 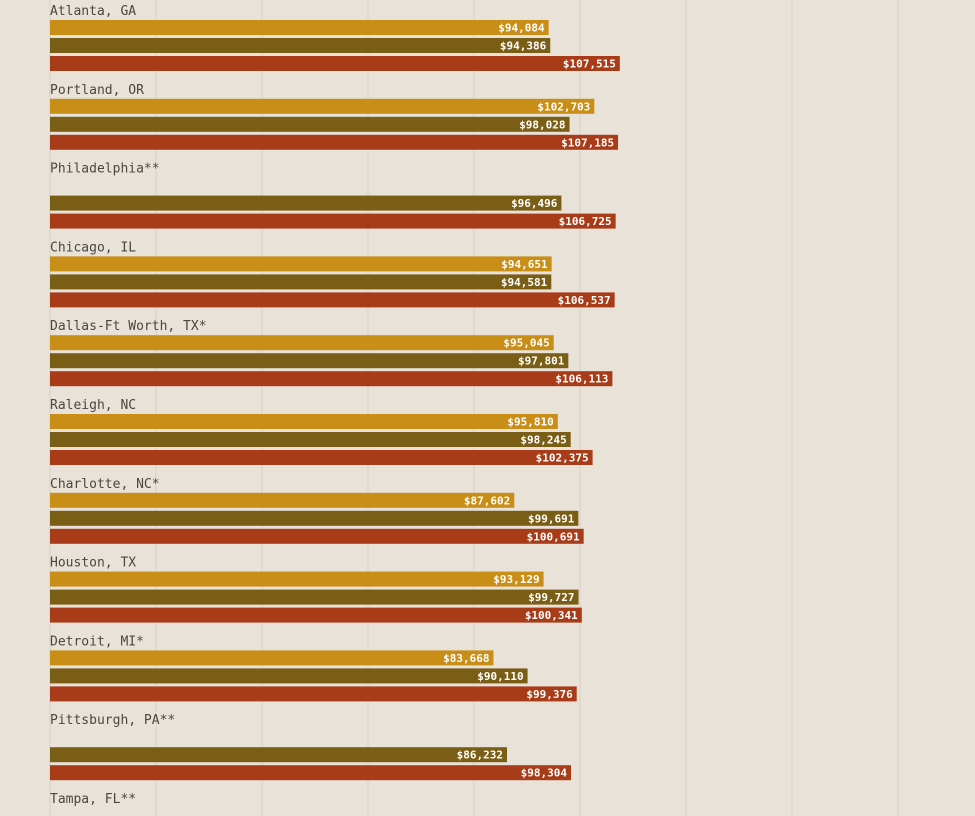 I want to click on city-group: Portland, OR $102,703 $98,028 $107,185, so click(x=334, y=116).